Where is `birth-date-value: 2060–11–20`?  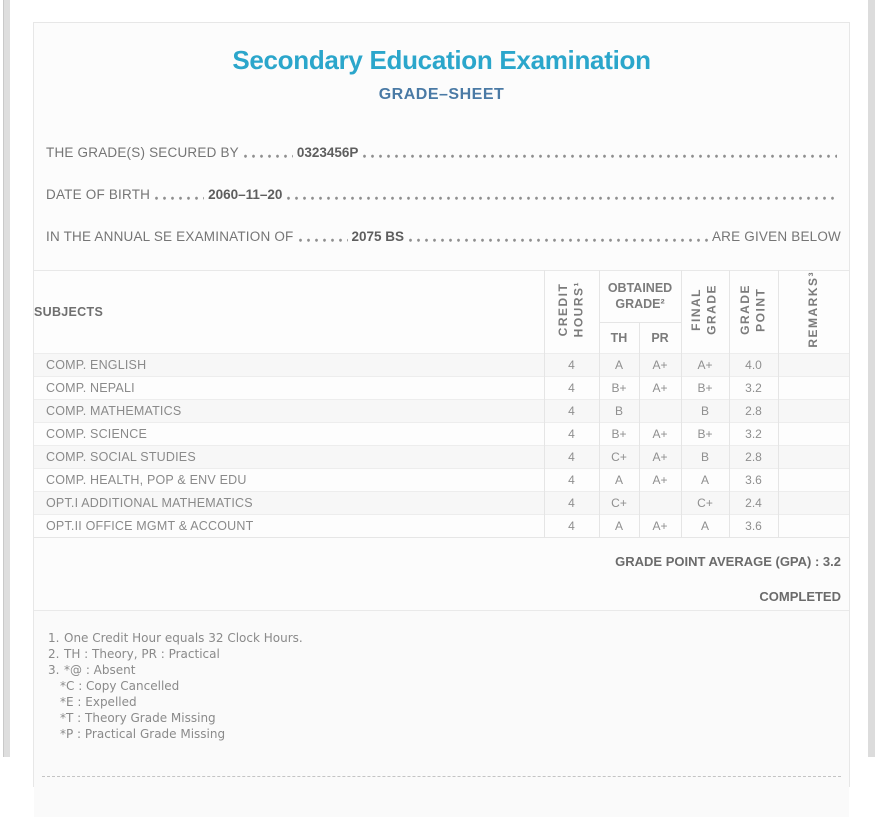
birth-date-value: 2060–11–20 is located at coordinates (245, 194).